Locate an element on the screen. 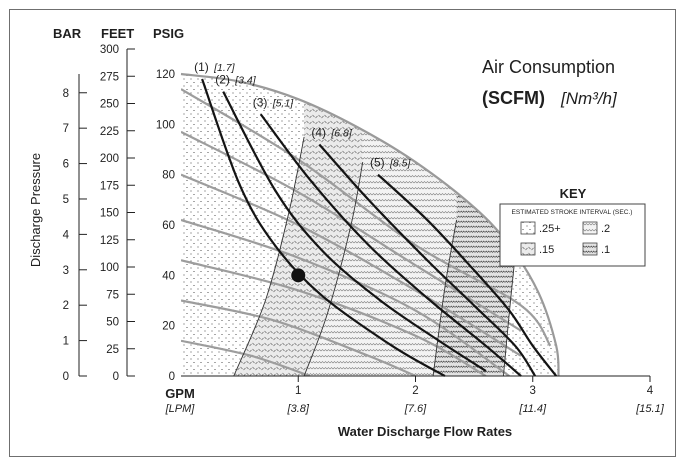  psig-tick-100: 100 is located at coordinates (165, 125).